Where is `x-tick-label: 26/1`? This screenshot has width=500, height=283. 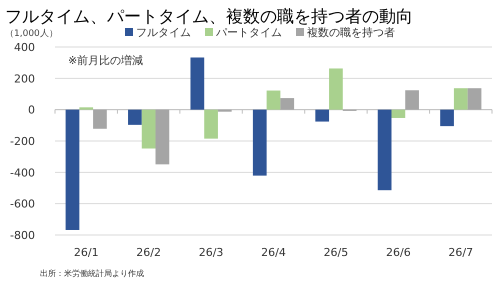
x-tick-label: 26/1 is located at coordinates (86, 252).